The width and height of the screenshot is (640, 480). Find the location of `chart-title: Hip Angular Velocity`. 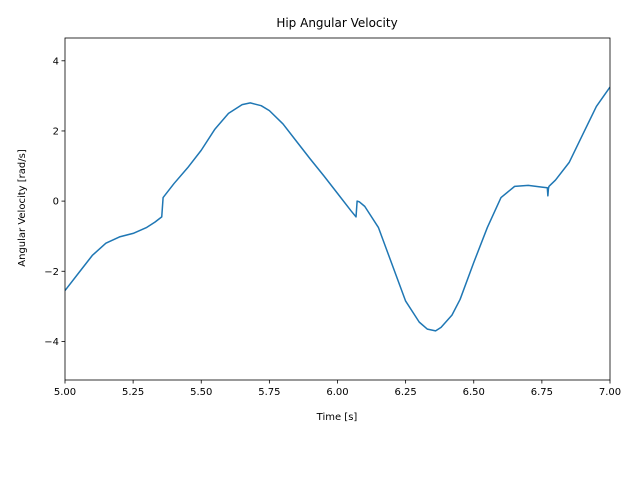

chart-title: Hip Angular Velocity is located at coordinates (336, 23).